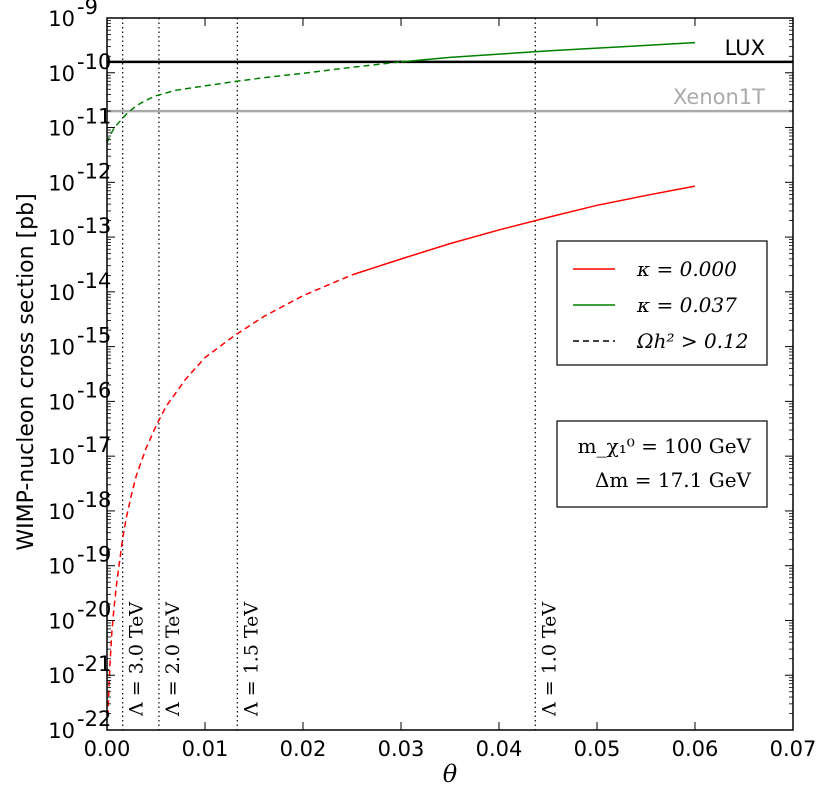  What do you see at coordinates (61, 183) in the screenshot?
I see `y-tick-label-10: 10` at bounding box center [61, 183].